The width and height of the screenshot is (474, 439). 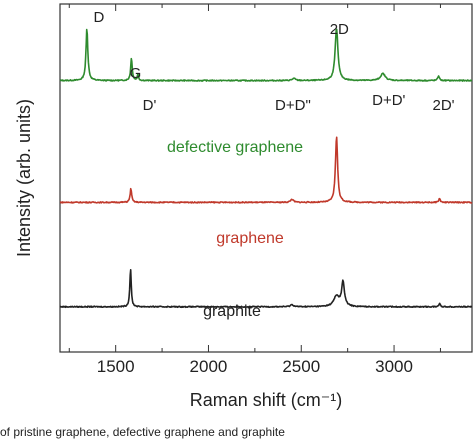 I want to click on peak-annotation: 2D', so click(x=443, y=105).